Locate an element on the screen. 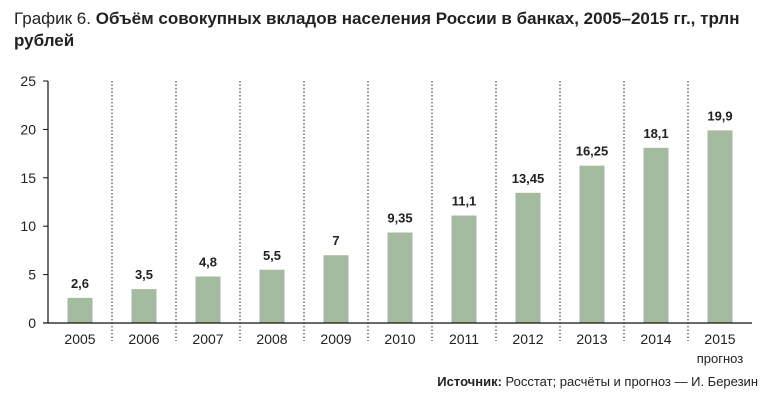 The width and height of the screenshot is (770, 411). data-label: 4,8 is located at coordinates (208, 262).